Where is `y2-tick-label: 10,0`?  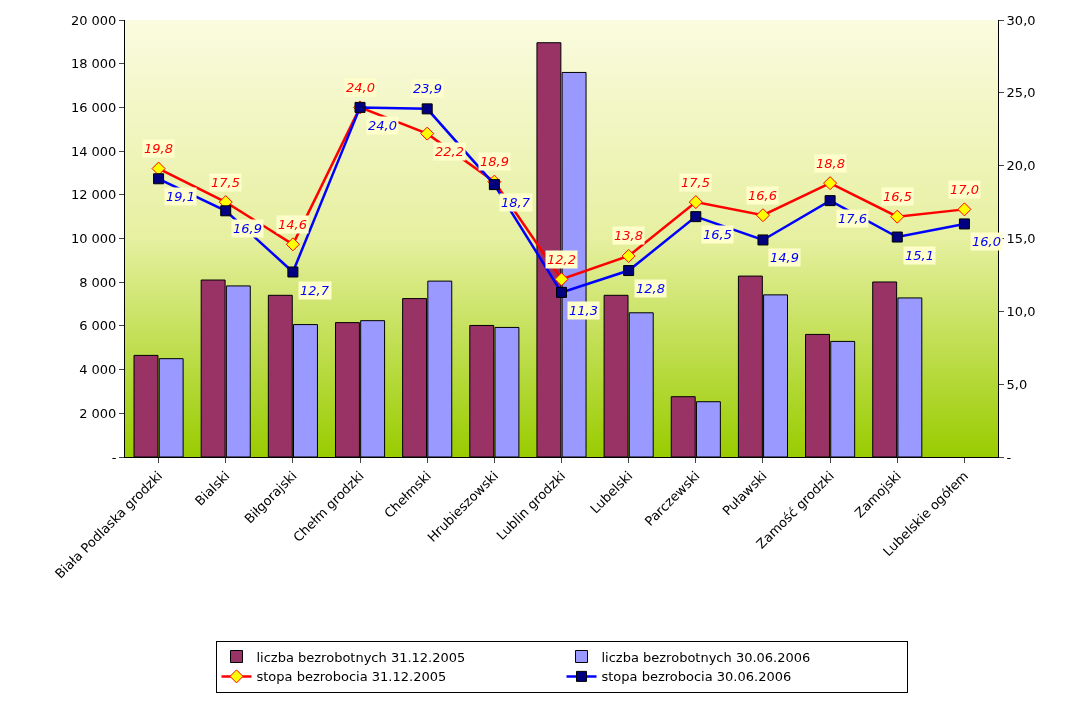 y2-tick-label: 10,0 is located at coordinates (1021, 311).